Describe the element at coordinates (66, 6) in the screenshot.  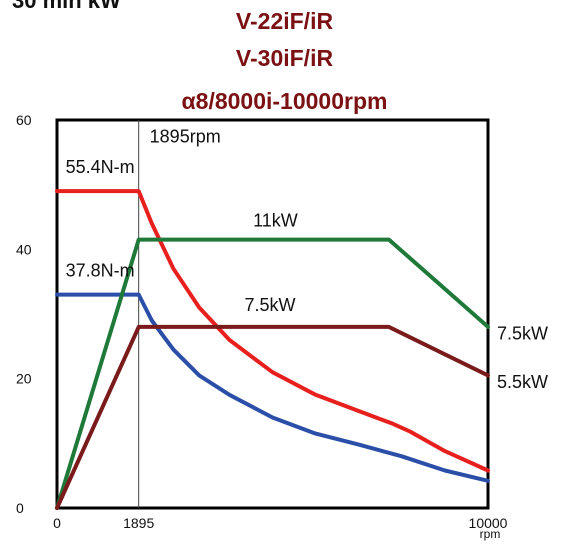
I see `cut-off-header-text: 30 min kW` at that location.